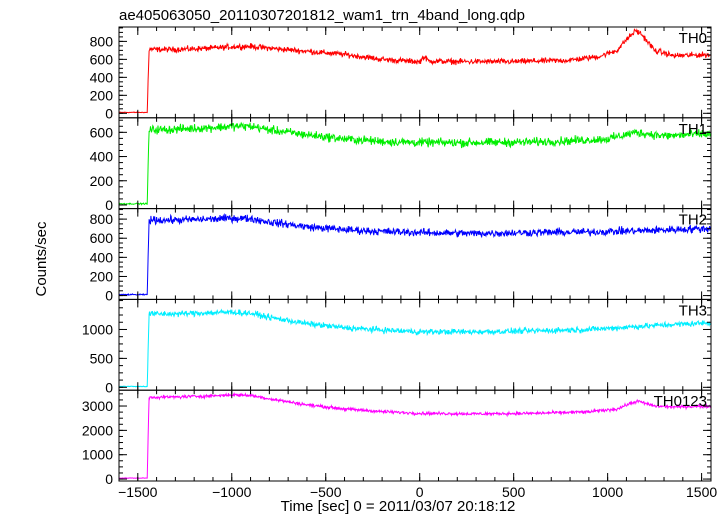 The width and height of the screenshot is (727, 516). I want to click on legend-entry-th3: TH3, so click(693, 310).